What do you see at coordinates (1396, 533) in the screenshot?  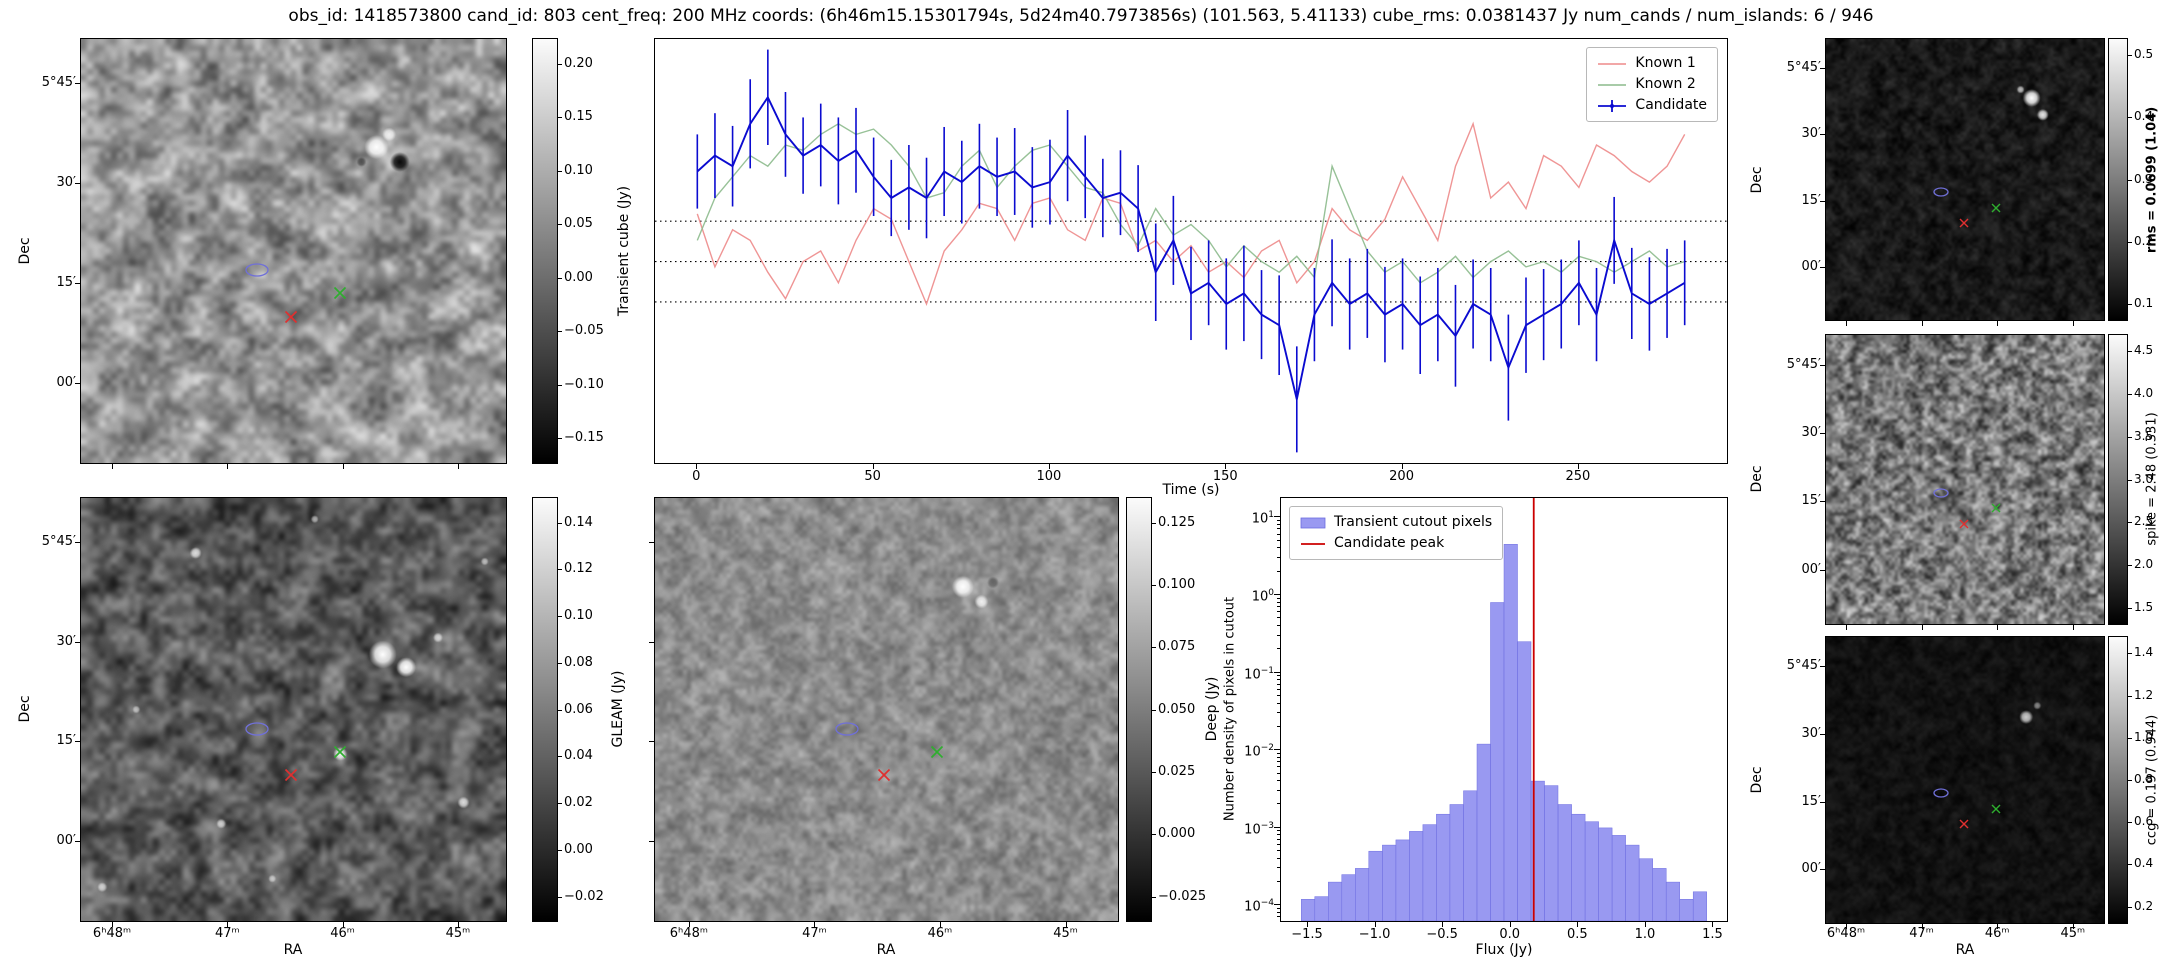 I see `histogram-legend: Transient cutout pixels Candidate peak` at bounding box center [1396, 533].